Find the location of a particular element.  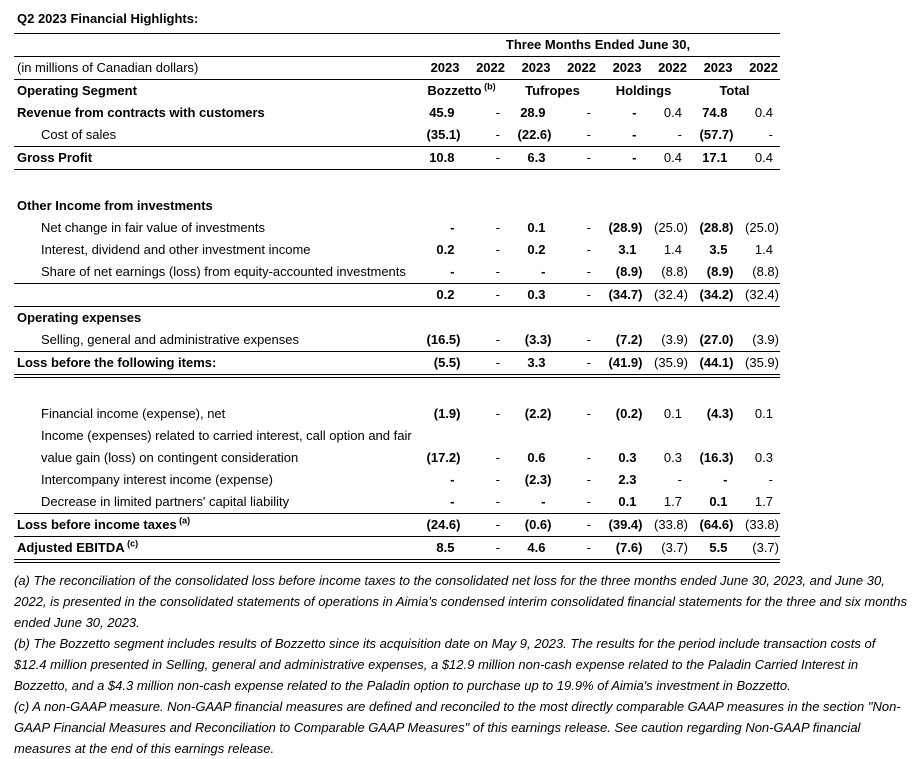

value-cell: (2.3) is located at coordinates (538, 479).